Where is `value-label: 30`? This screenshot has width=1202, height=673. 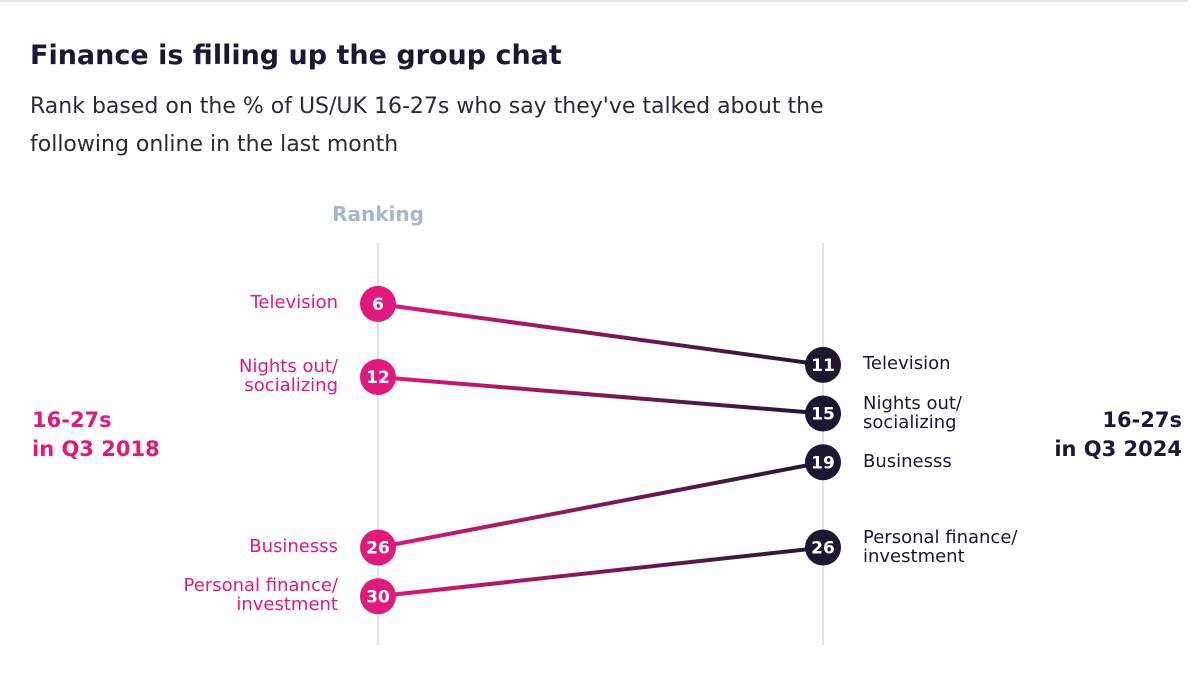 value-label: 30 is located at coordinates (378, 597).